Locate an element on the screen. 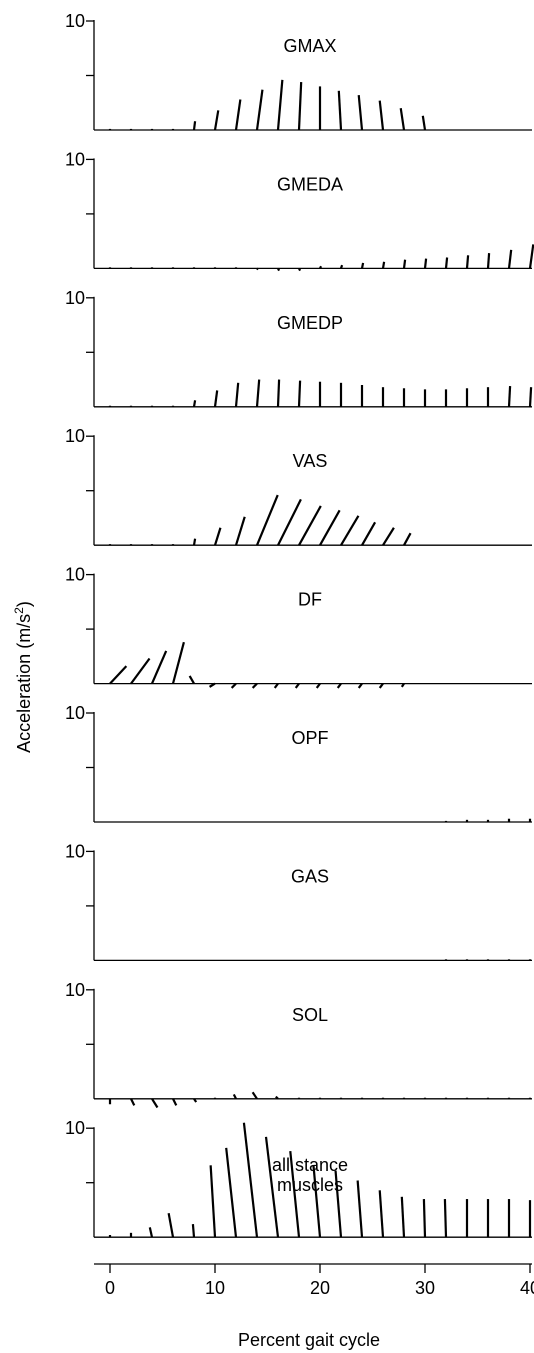  panel-title: GMEDA is located at coordinates (310, 184).